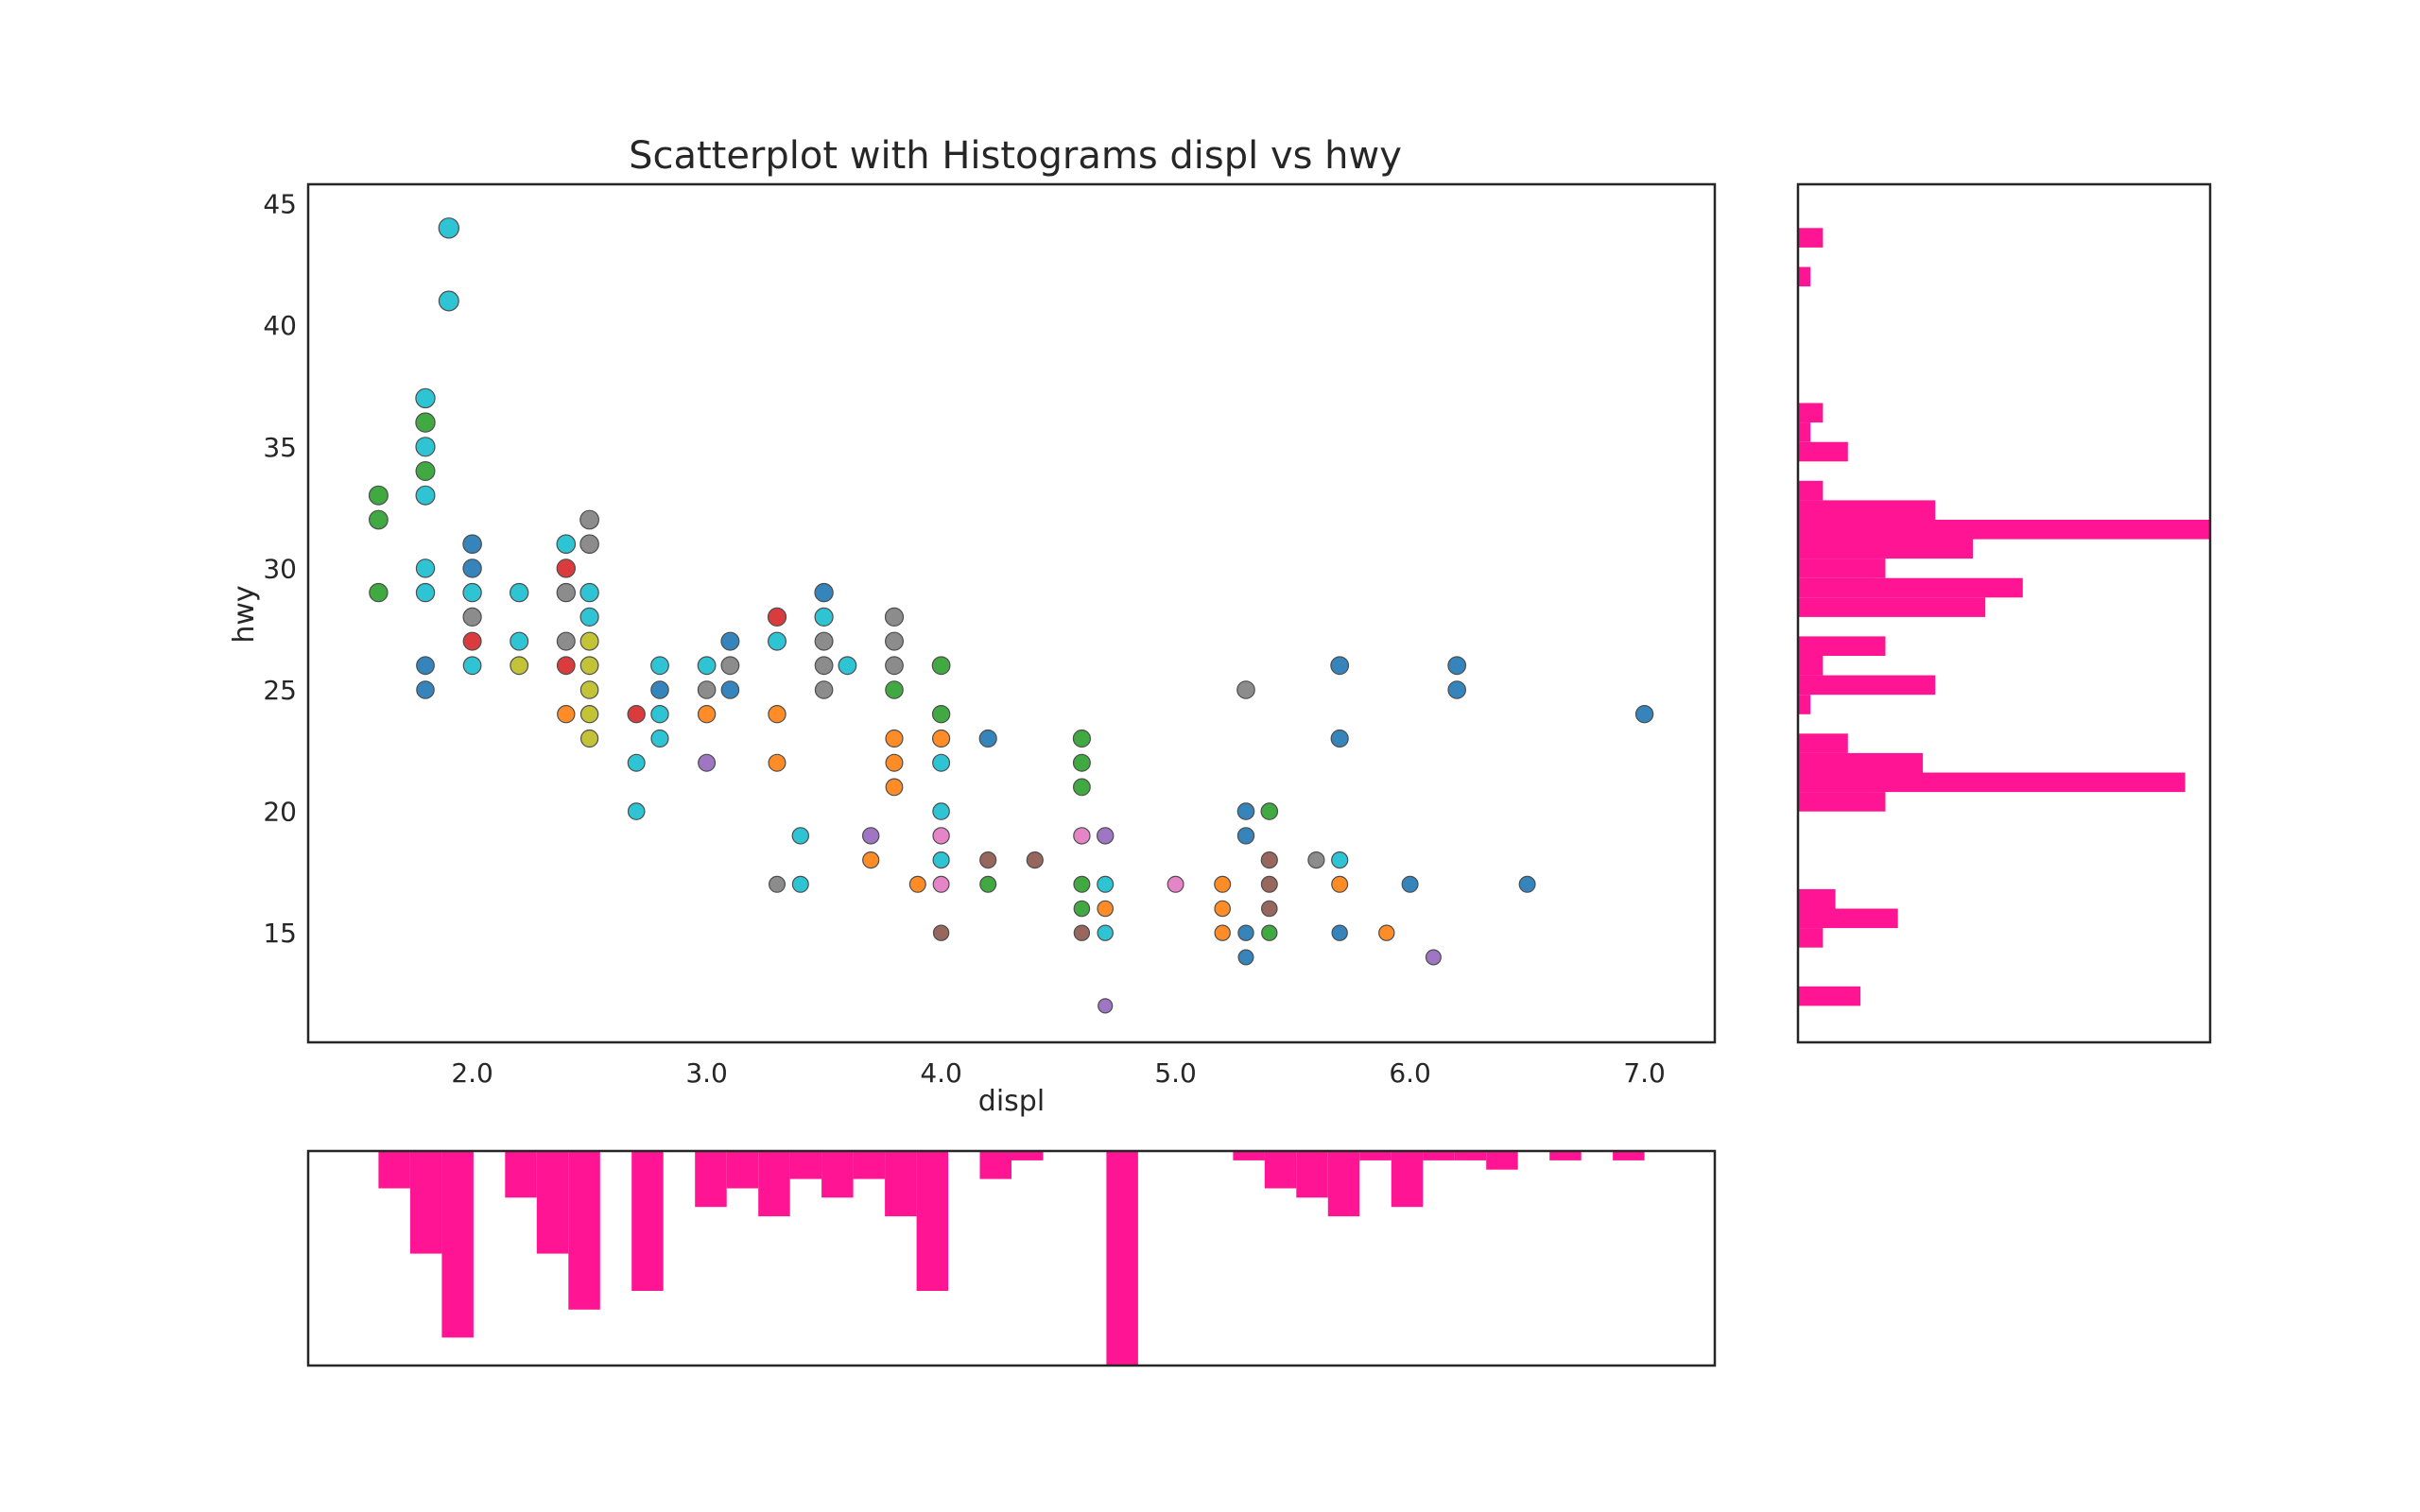 The height and width of the screenshot is (1512, 2420). I want to click on y-tick-label: 30, so click(280, 568).